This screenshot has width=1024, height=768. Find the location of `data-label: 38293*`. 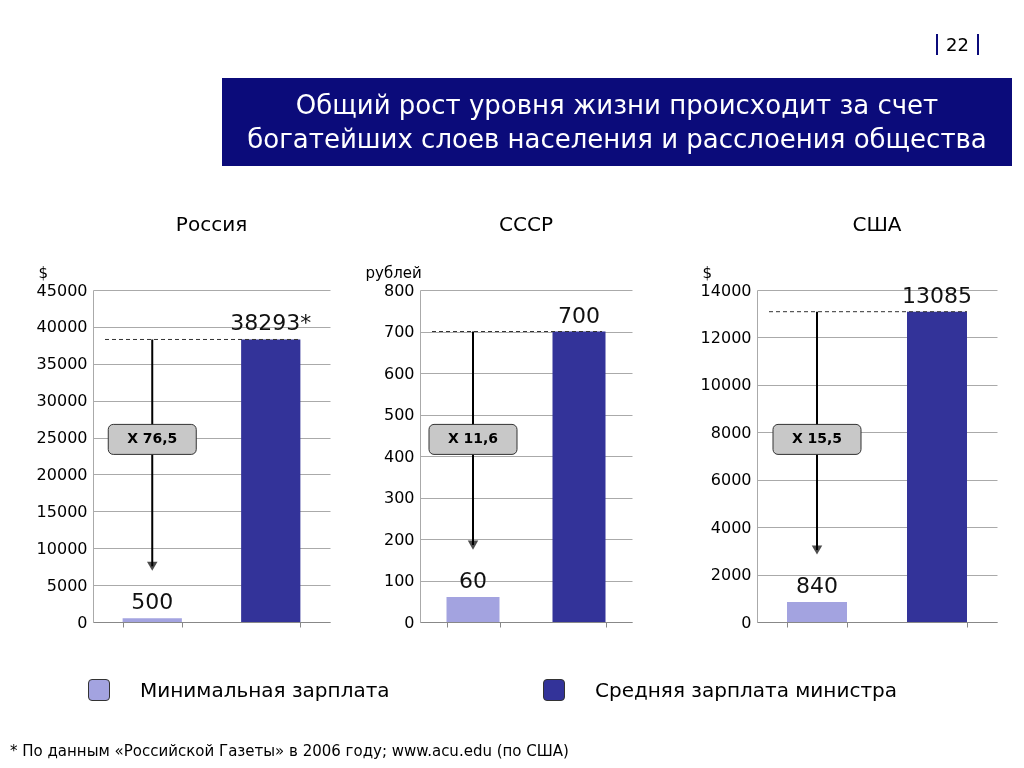

data-label: 38293* is located at coordinates (271, 323).